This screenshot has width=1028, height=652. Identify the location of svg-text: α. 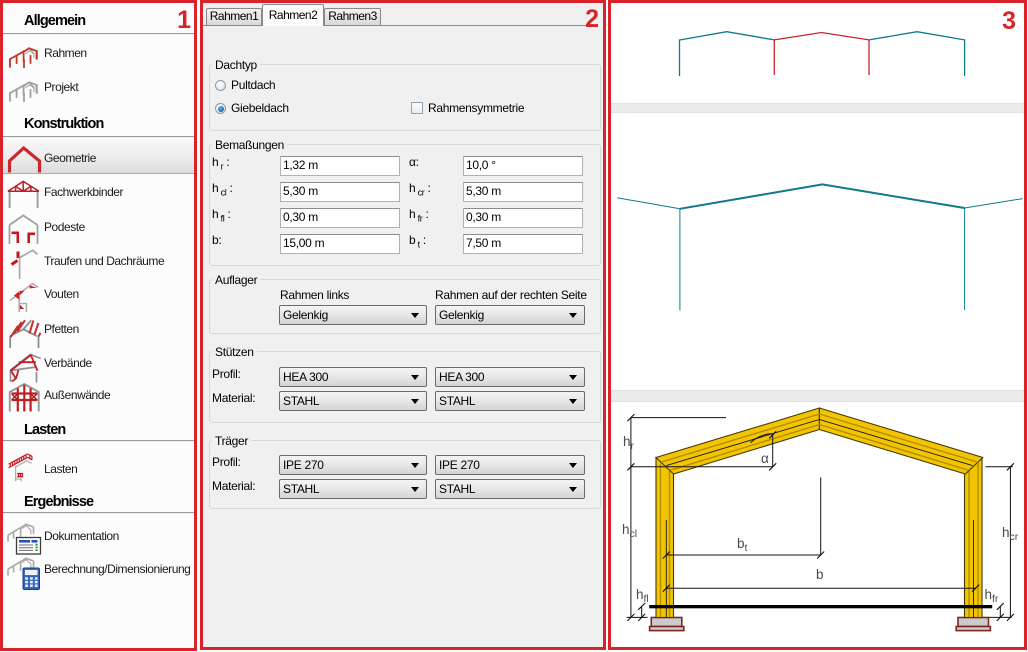
(765, 458).